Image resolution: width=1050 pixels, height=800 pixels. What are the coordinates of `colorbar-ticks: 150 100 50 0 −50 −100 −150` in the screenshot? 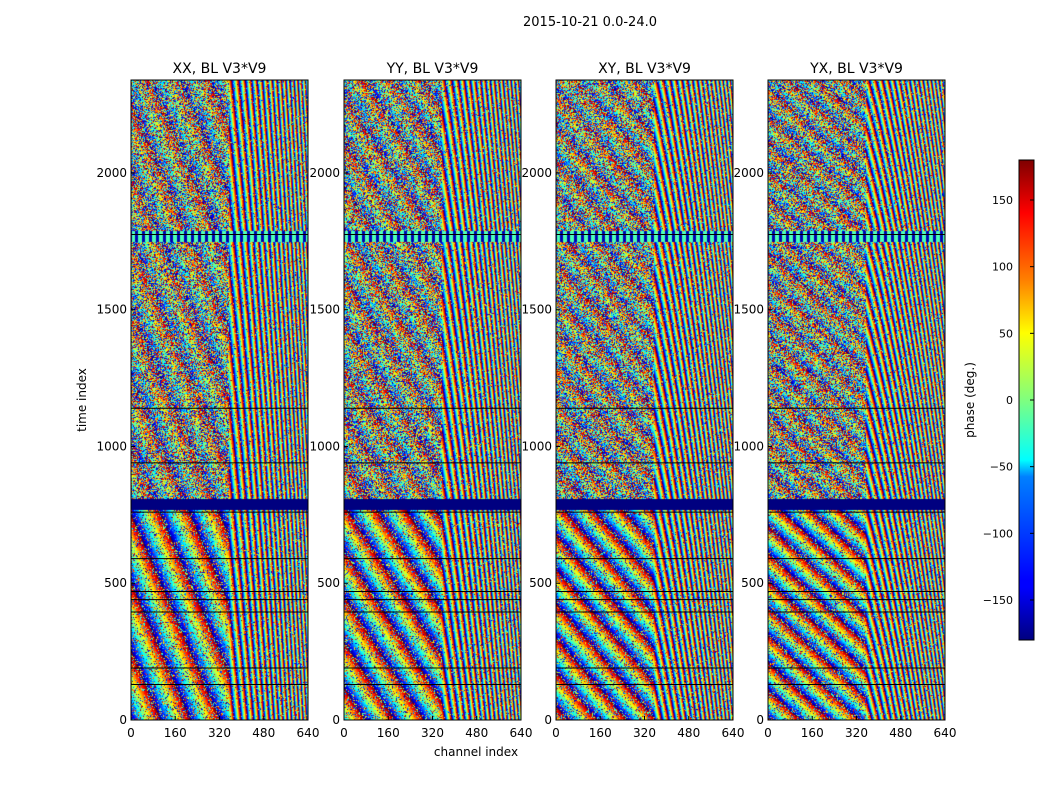 It's located at (1008, 400).